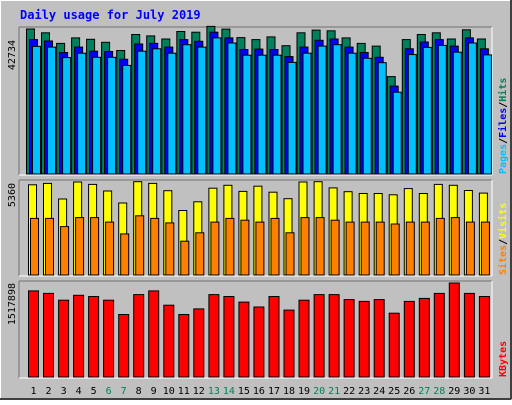 The height and width of the screenshot is (405, 512). Describe the element at coordinates (503, 359) in the screenshot. I see `panel-legend: KBytes` at that location.